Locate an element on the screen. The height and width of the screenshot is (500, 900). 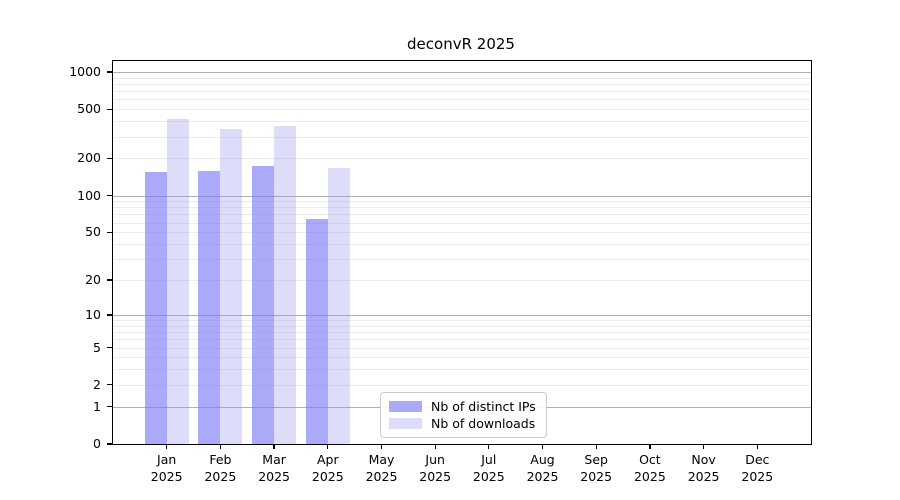
x-tick-label: Aug 2025 is located at coordinates (543, 468).